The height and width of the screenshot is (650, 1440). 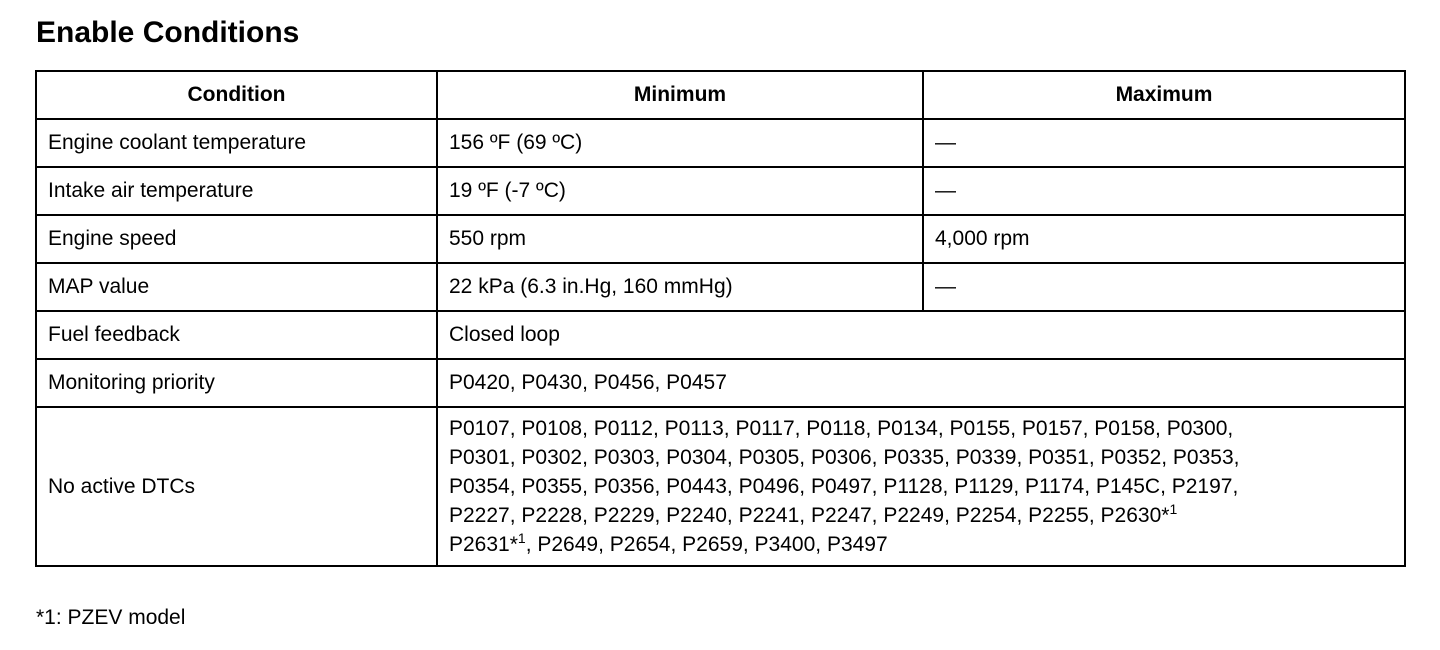 I want to click on condition-cell: Engine coolant temperature, so click(x=236, y=143).